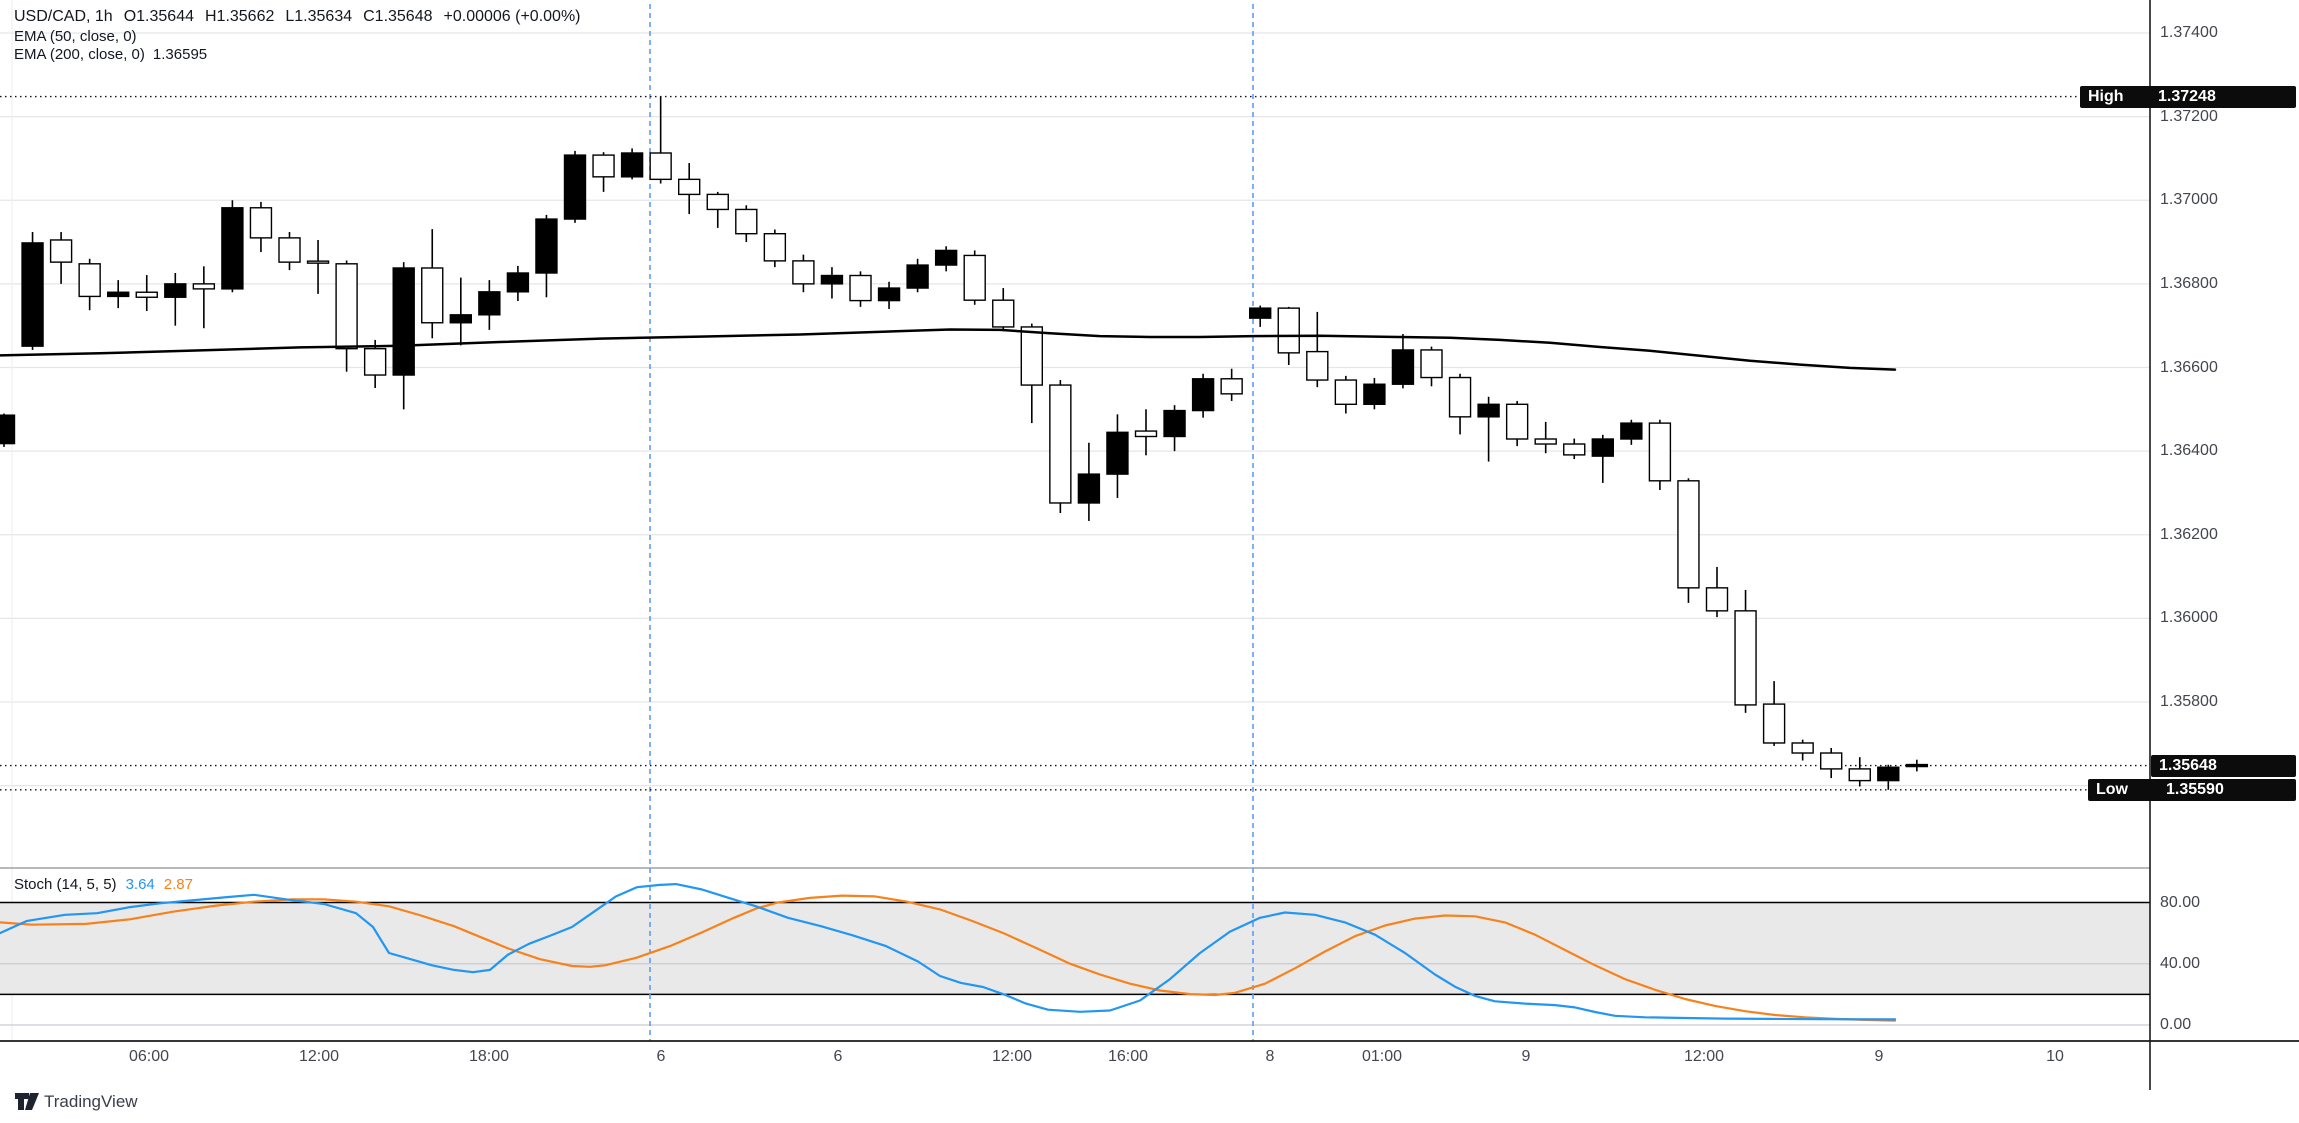  I want to click on stoch-k-line, so click(948, 951).